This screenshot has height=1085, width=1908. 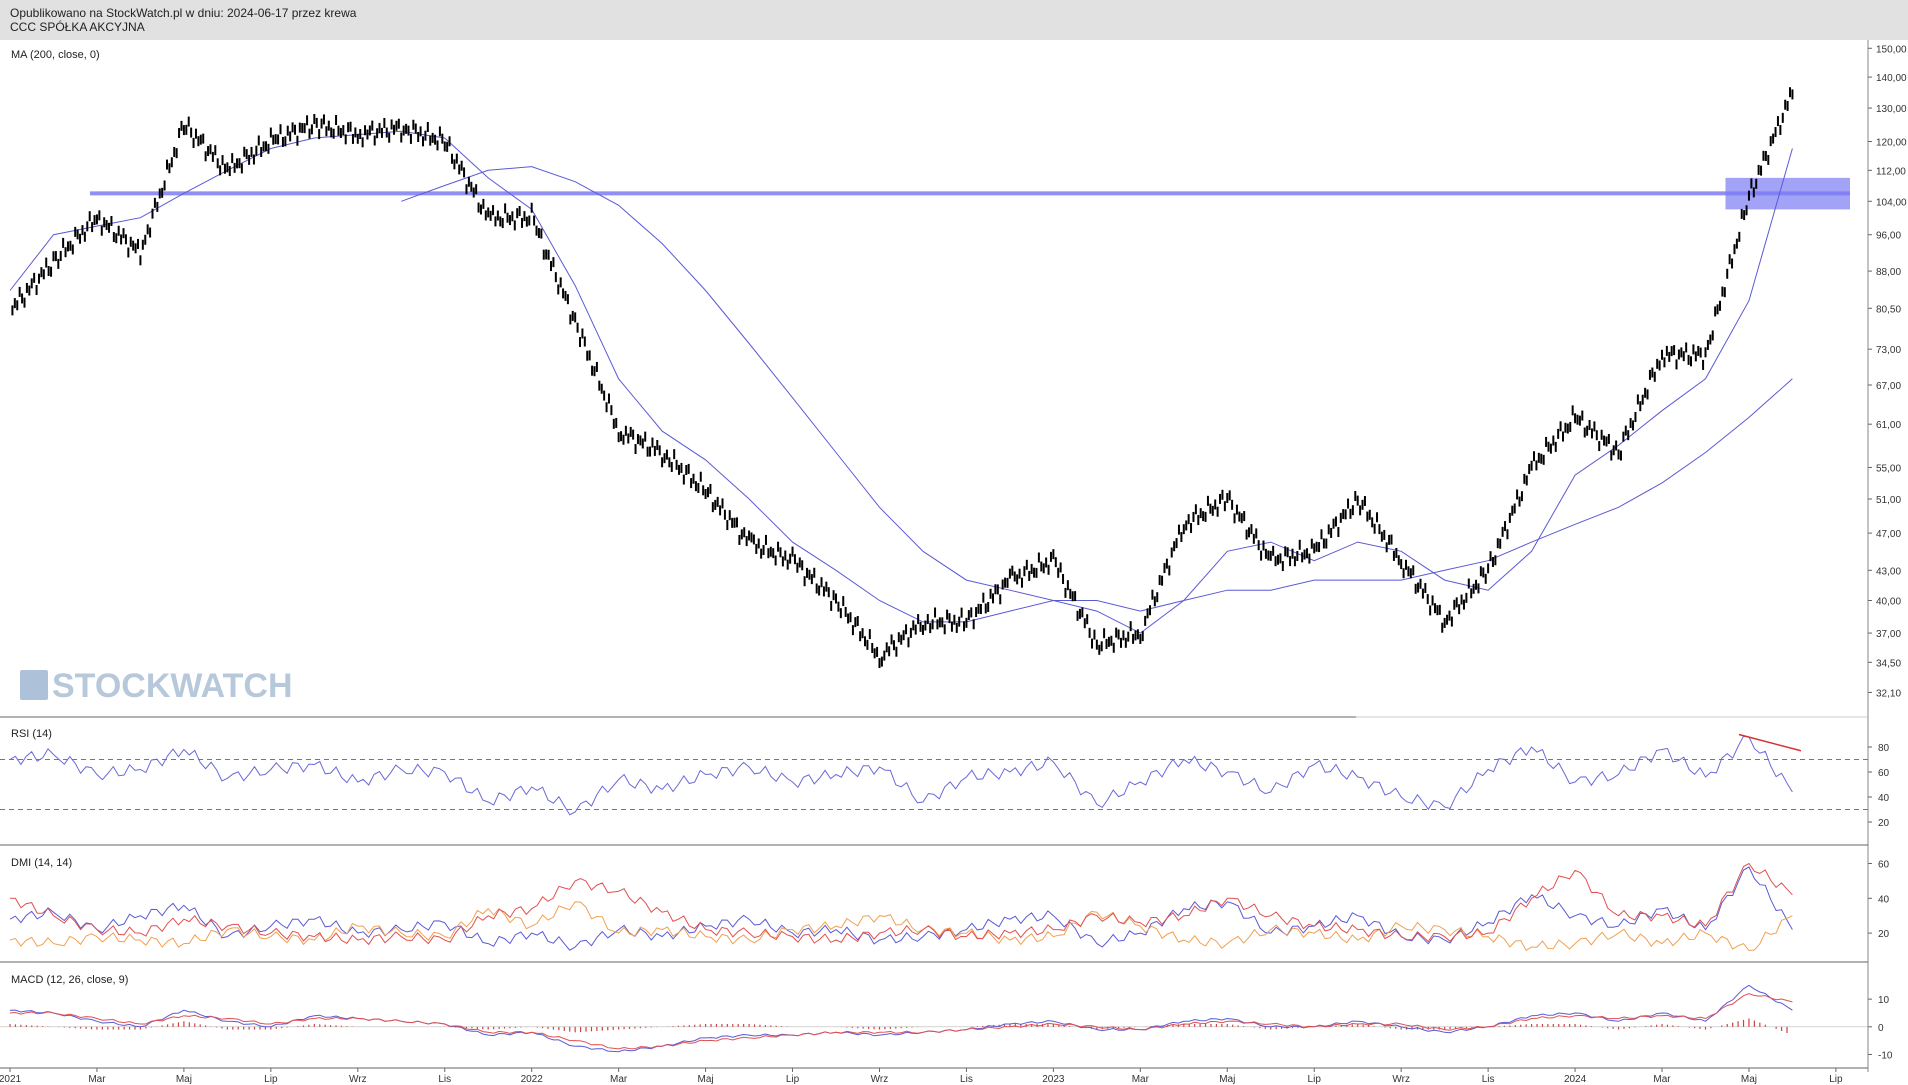 I want to click on price-tick-label: 88,00, so click(x=1888, y=272).